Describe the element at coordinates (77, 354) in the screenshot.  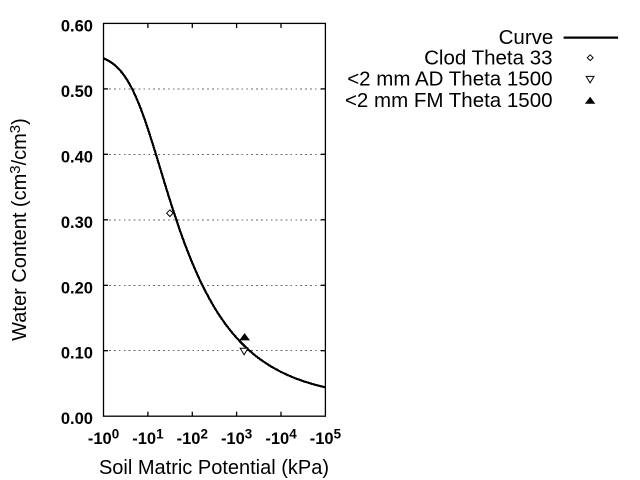
I see `svg-text: 0.10` at that location.